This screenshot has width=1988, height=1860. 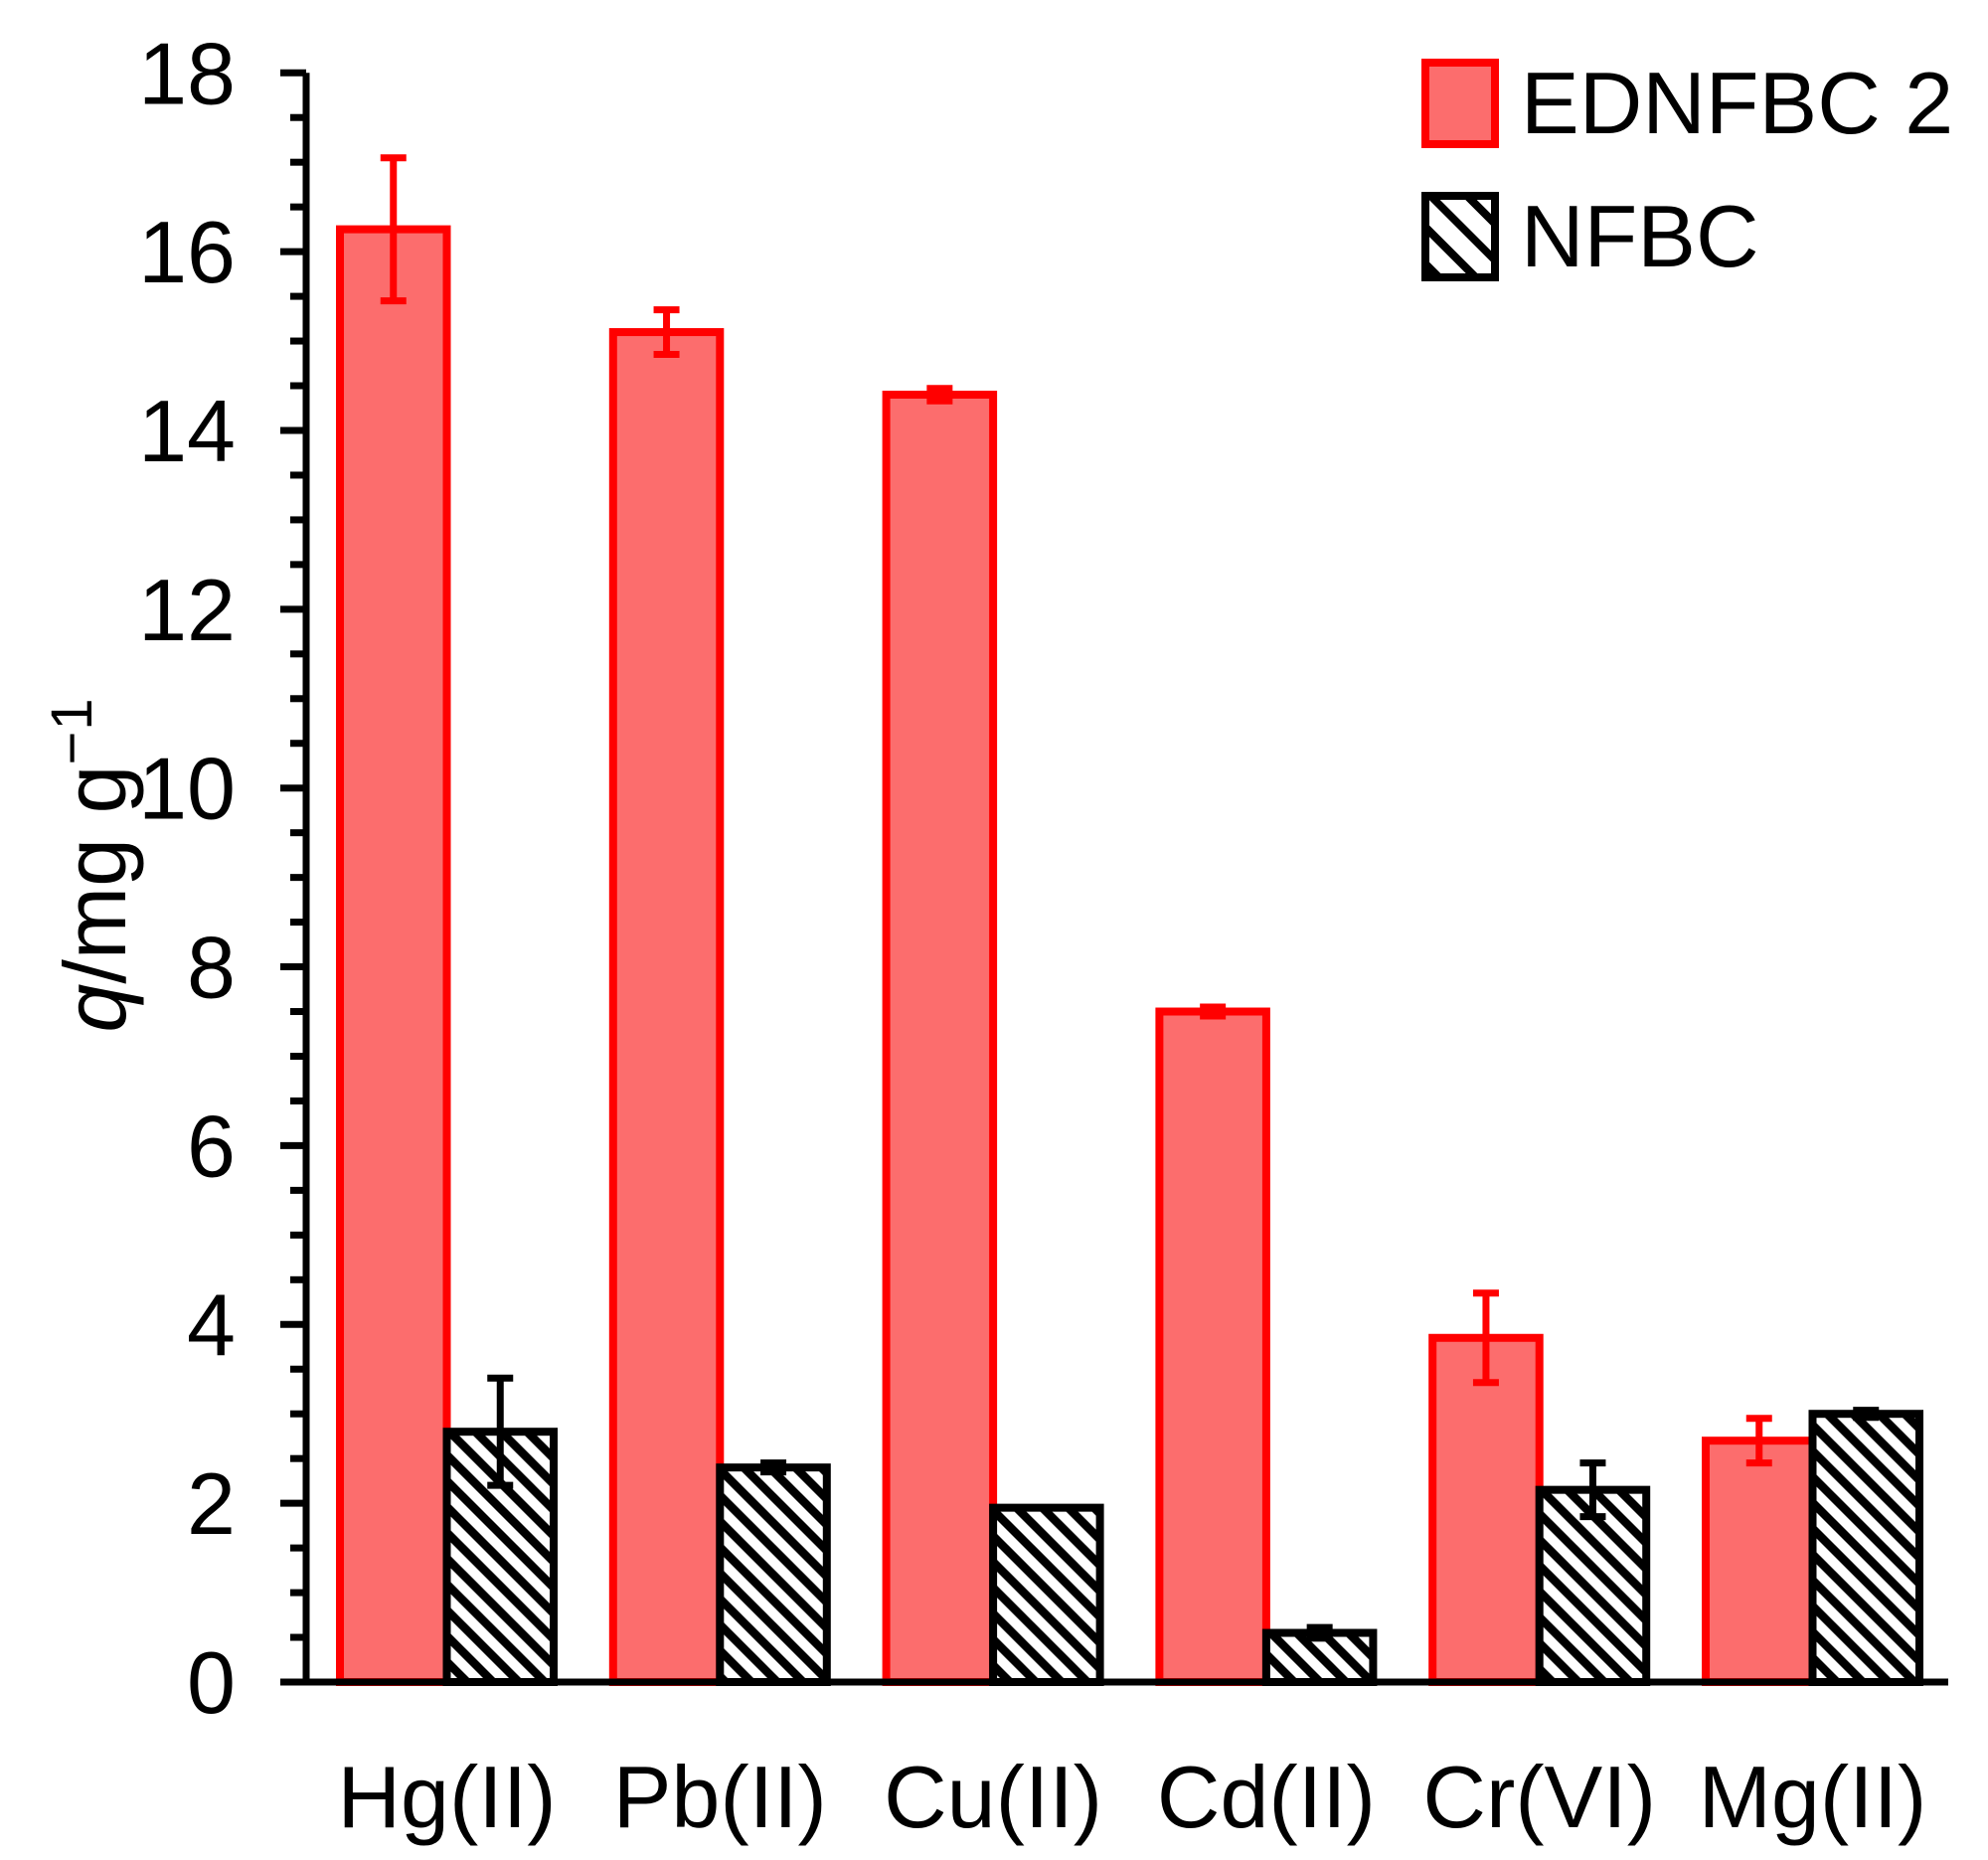 What do you see at coordinates (393, 229) in the screenshot?
I see `error-bar-ednfbc2-hgii` at bounding box center [393, 229].